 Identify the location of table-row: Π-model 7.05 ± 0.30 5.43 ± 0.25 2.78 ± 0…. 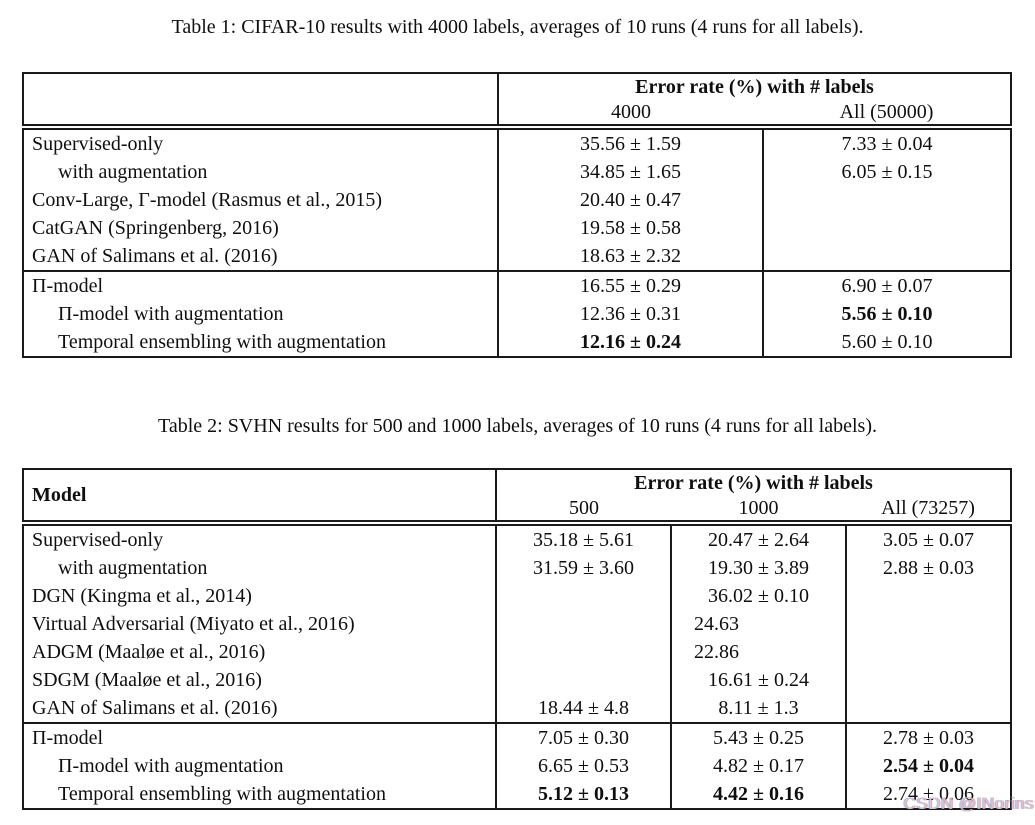
(517, 737).